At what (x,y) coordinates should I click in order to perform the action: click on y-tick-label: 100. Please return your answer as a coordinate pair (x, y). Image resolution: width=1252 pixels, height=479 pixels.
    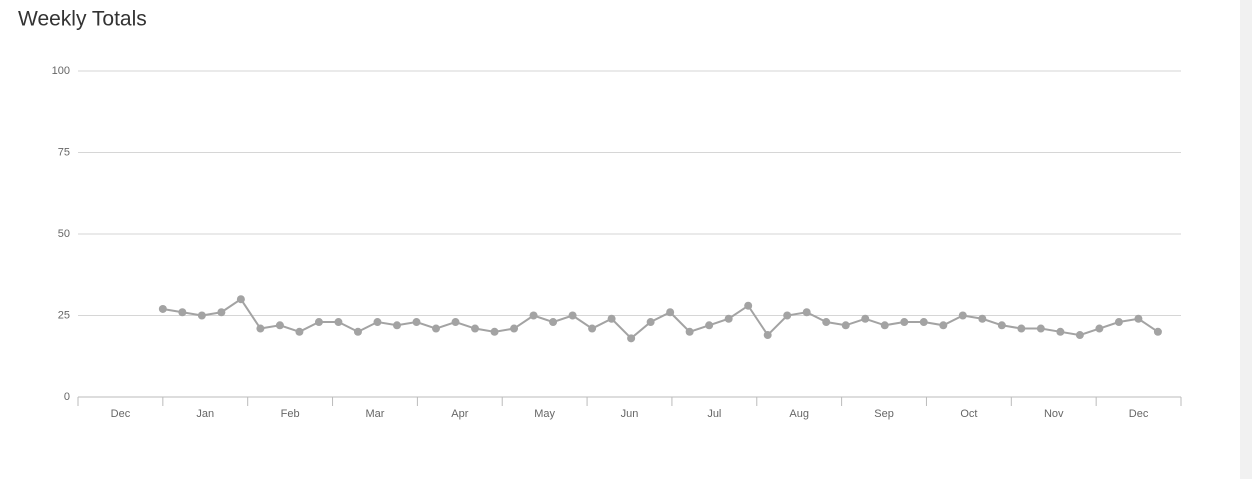
    Looking at the image, I should click on (61, 71).